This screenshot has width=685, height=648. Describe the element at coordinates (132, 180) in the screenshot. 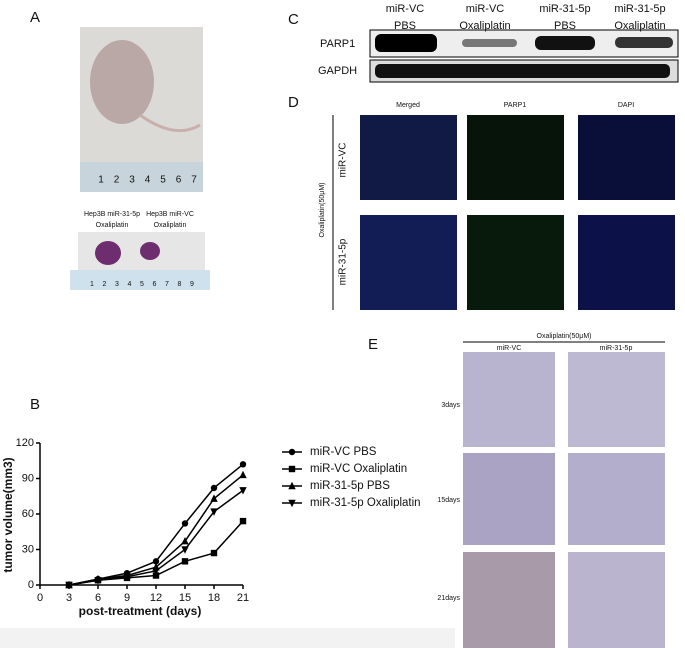

I see `ruler-number: 3` at that location.